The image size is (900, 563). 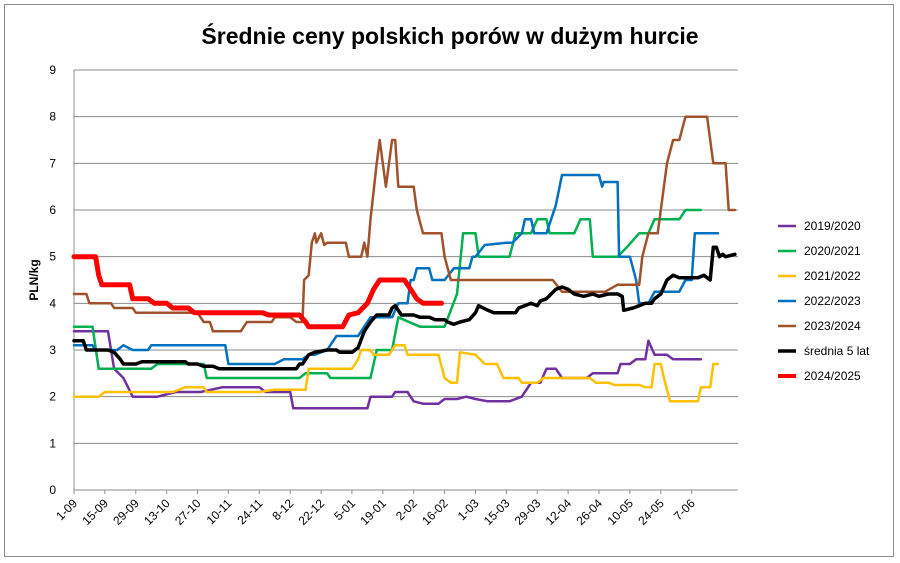 I want to click on legend-label: 2020/2021, so click(x=832, y=251).